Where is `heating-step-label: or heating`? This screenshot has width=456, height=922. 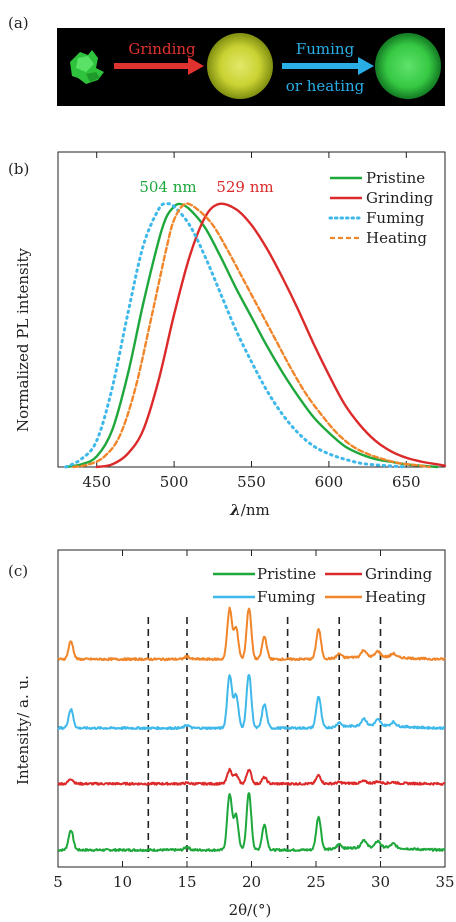
heating-step-label: or heating is located at coordinates (325, 86).